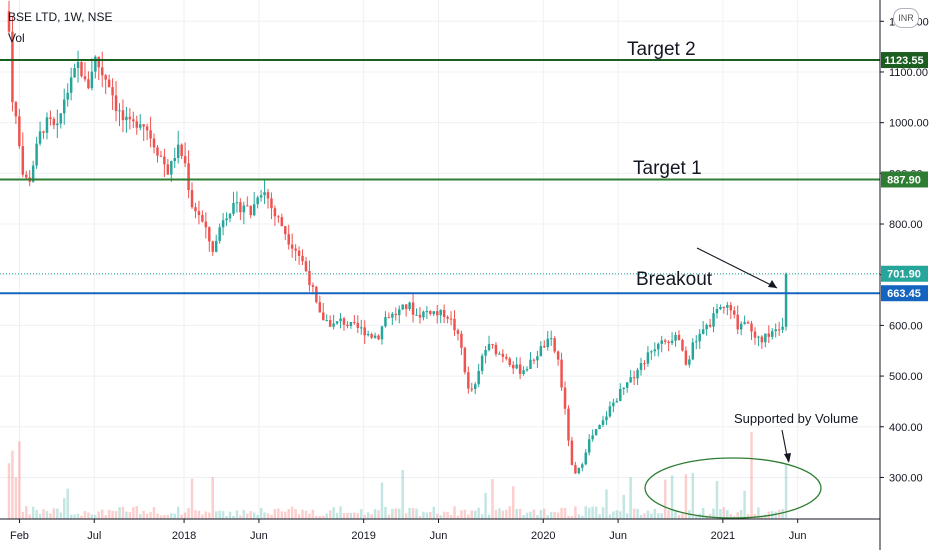 This screenshot has height=550, width=932. Describe the element at coordinates (184, 536) in the screenshot. I see `x-tick-label: 2018` at that location.